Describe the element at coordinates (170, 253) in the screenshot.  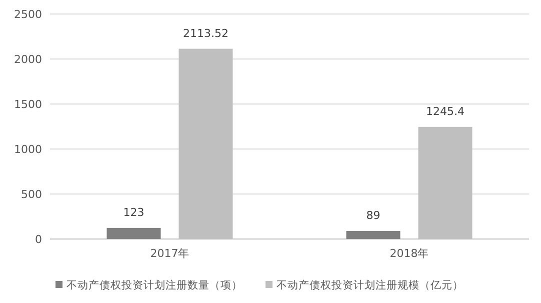
I see `x-tick-label: 2017年` at that location.